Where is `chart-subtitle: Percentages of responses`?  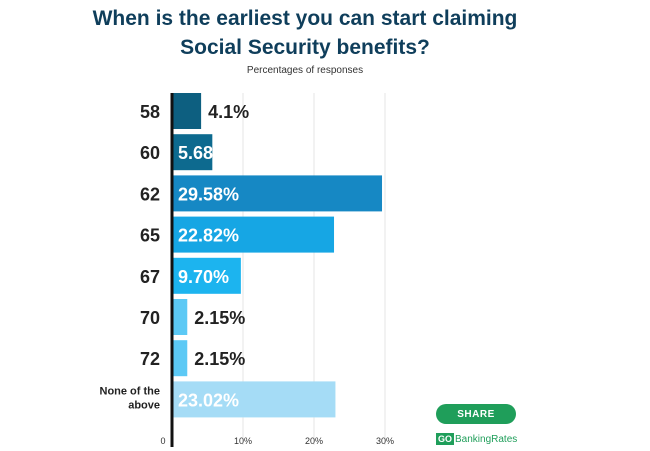
chart-subtitle: Percentages of responses is located at coordinates (305, 70).